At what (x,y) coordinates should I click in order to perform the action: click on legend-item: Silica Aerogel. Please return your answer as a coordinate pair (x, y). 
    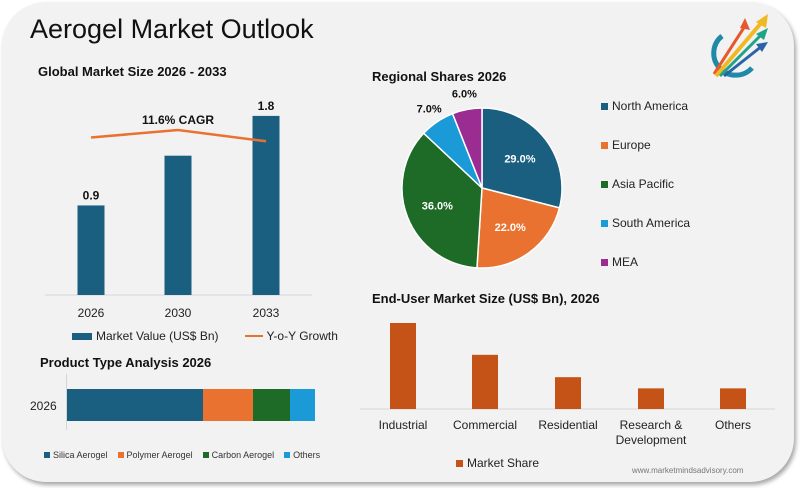
    Looking at the image, I should click on (76, 455).